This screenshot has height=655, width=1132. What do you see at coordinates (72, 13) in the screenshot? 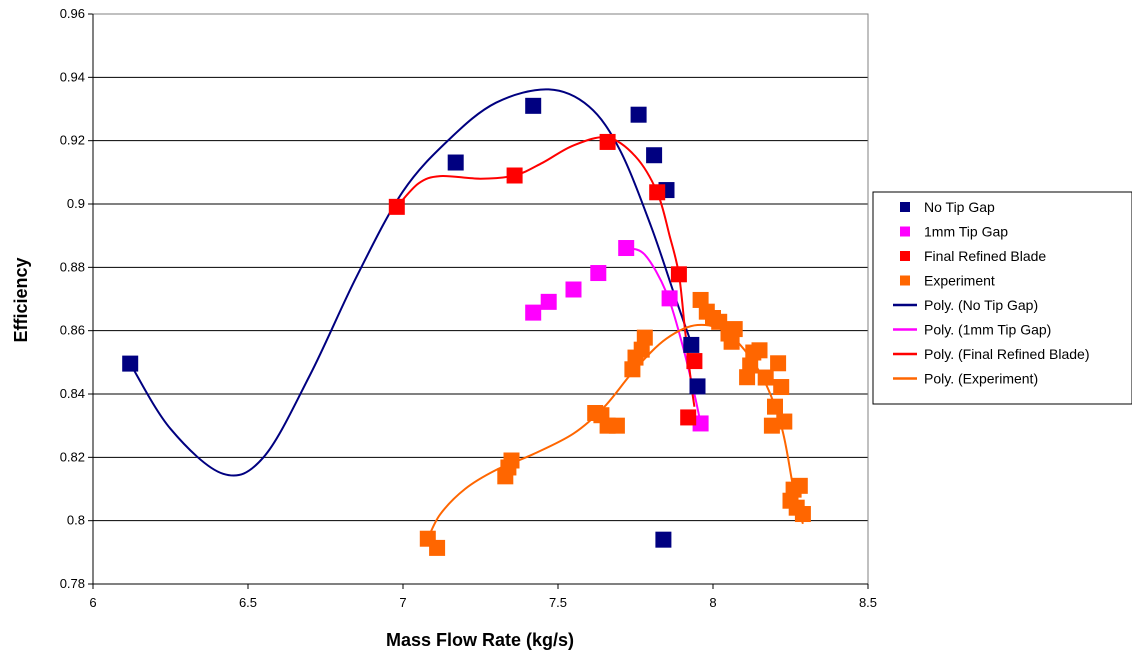
I see `y-tick-label: 0.96` at bounding box center [72, 13].